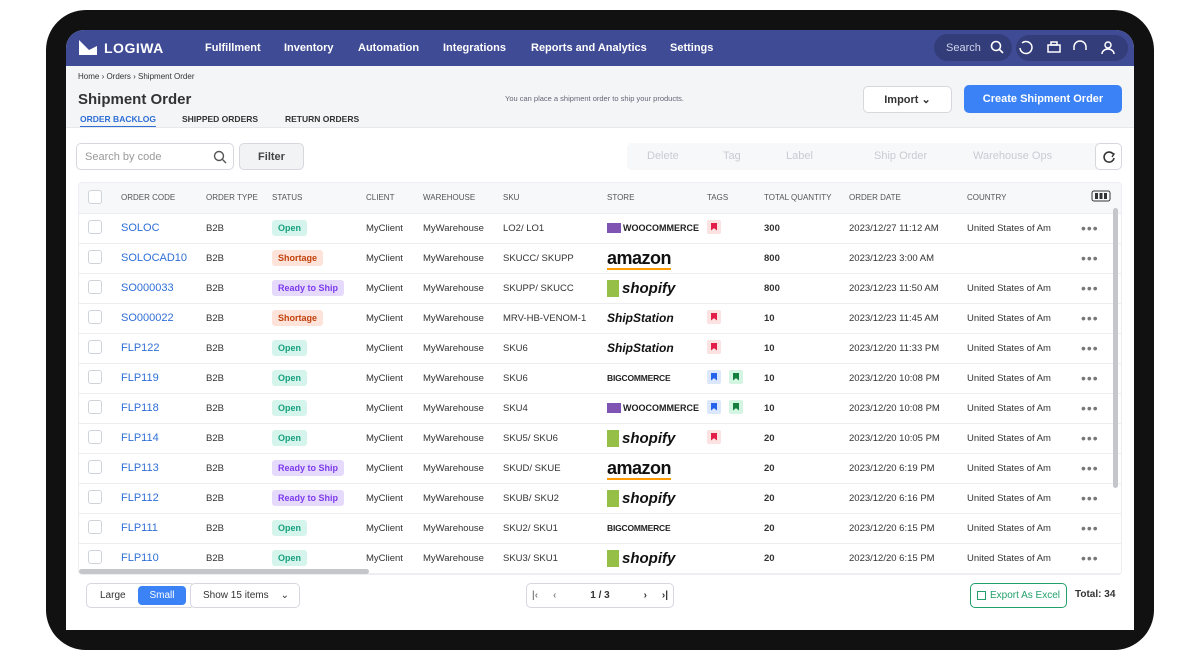  Describe the element at coordinates (1101, 196) in the screenshot. I see `column-settings` at that location.